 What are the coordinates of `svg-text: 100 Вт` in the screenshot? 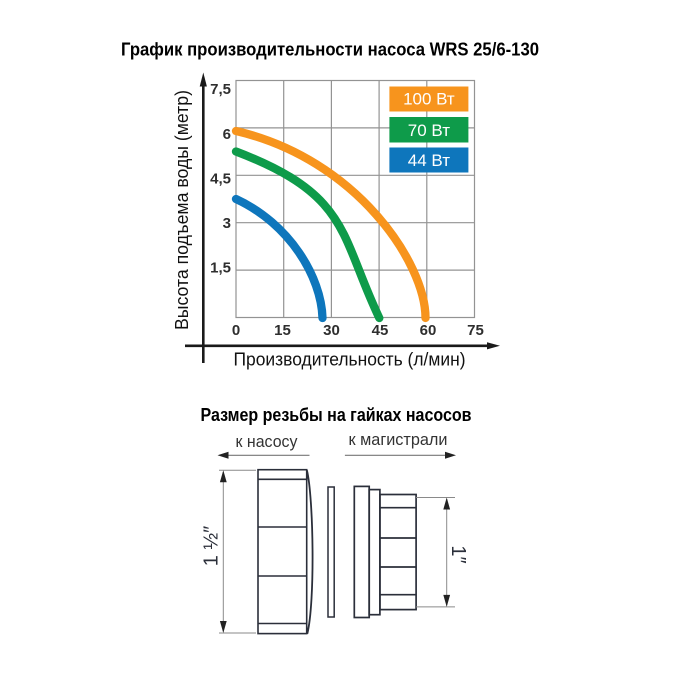 It's located at (429, 99).